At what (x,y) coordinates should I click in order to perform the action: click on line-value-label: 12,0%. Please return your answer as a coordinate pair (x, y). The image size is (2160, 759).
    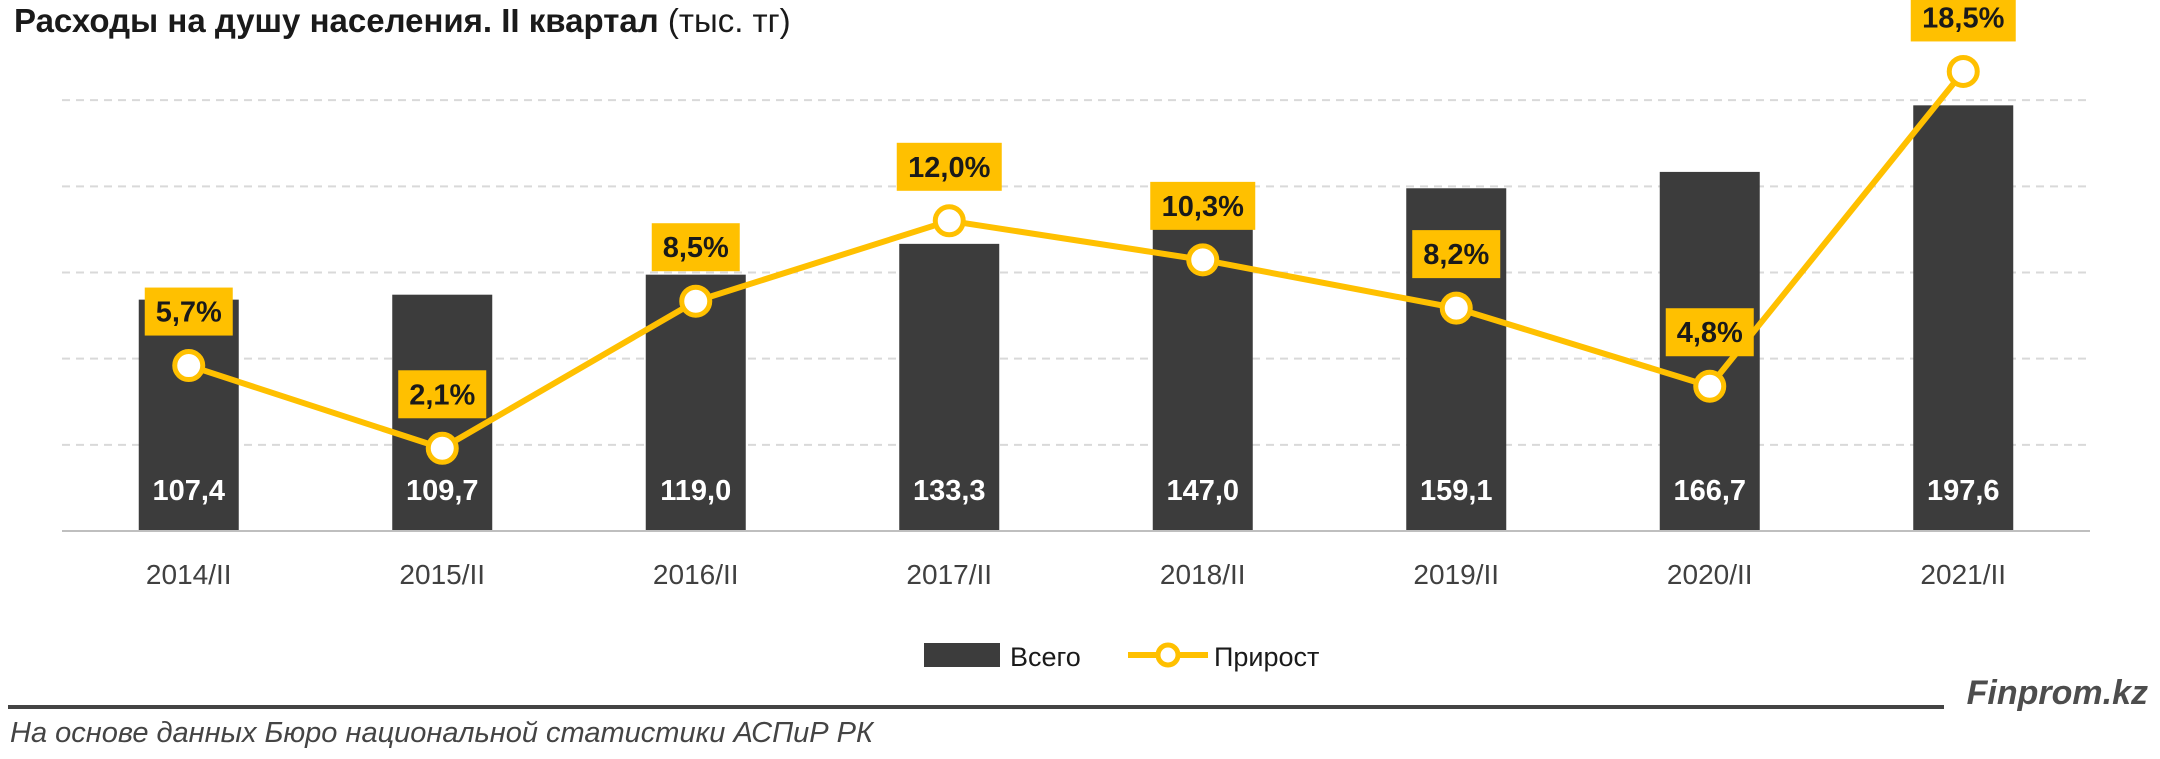
    Looking at the image, I should click on (949, 168).